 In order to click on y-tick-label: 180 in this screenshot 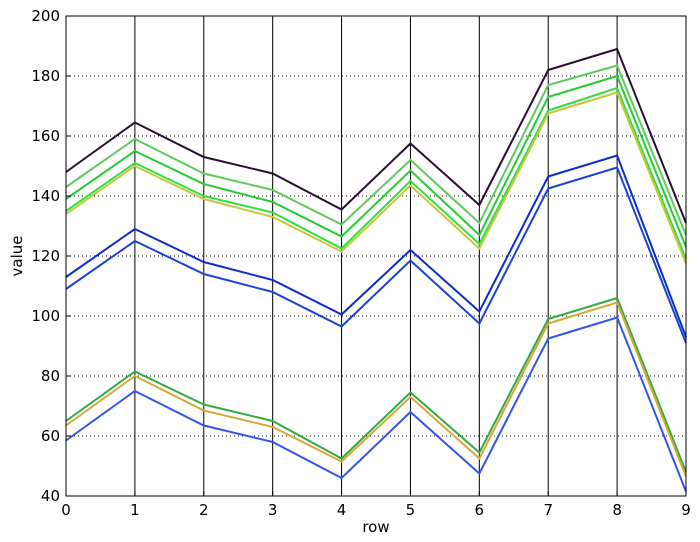, I will do `click(45, 76)`.